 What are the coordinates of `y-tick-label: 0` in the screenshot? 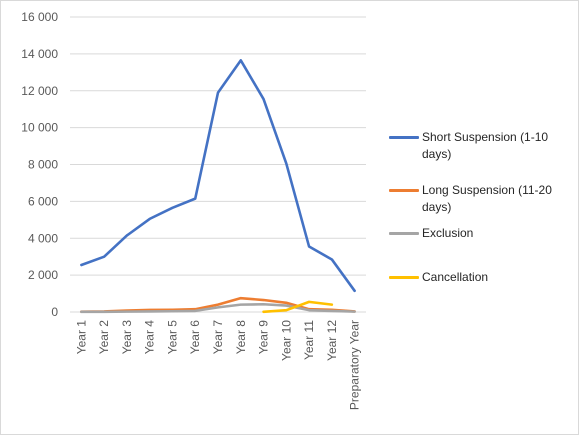 It's located at (54, 312).